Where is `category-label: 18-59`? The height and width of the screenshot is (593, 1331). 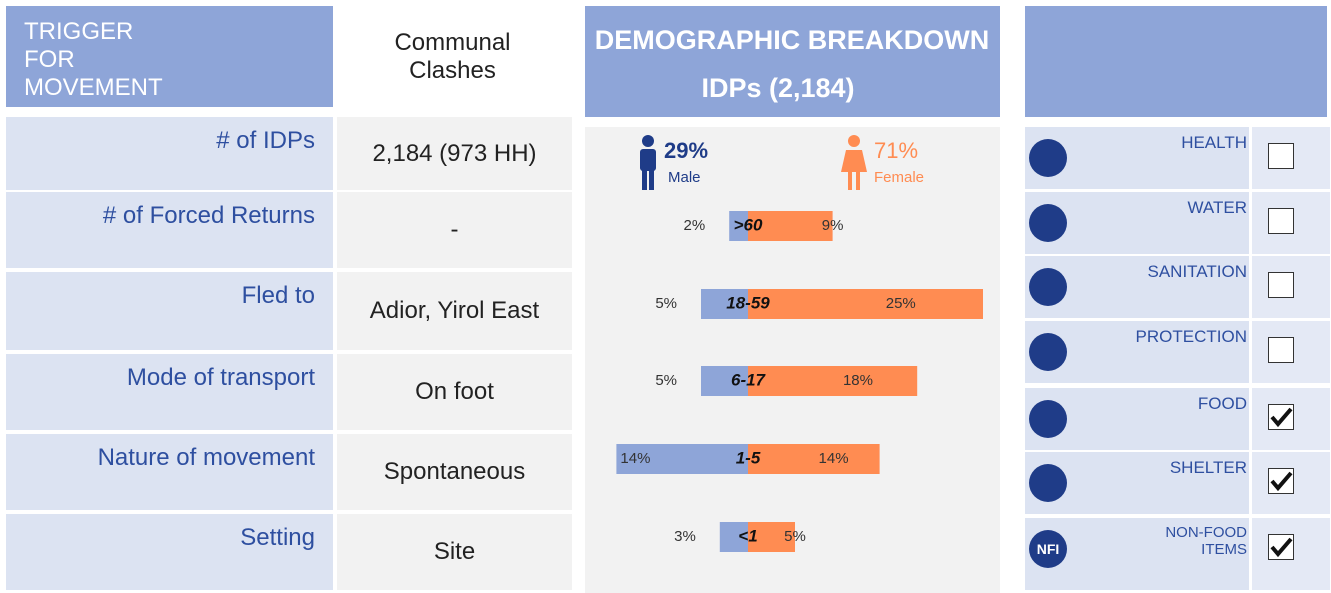 category-label: 18-59 is located at coordinates (748, 302).